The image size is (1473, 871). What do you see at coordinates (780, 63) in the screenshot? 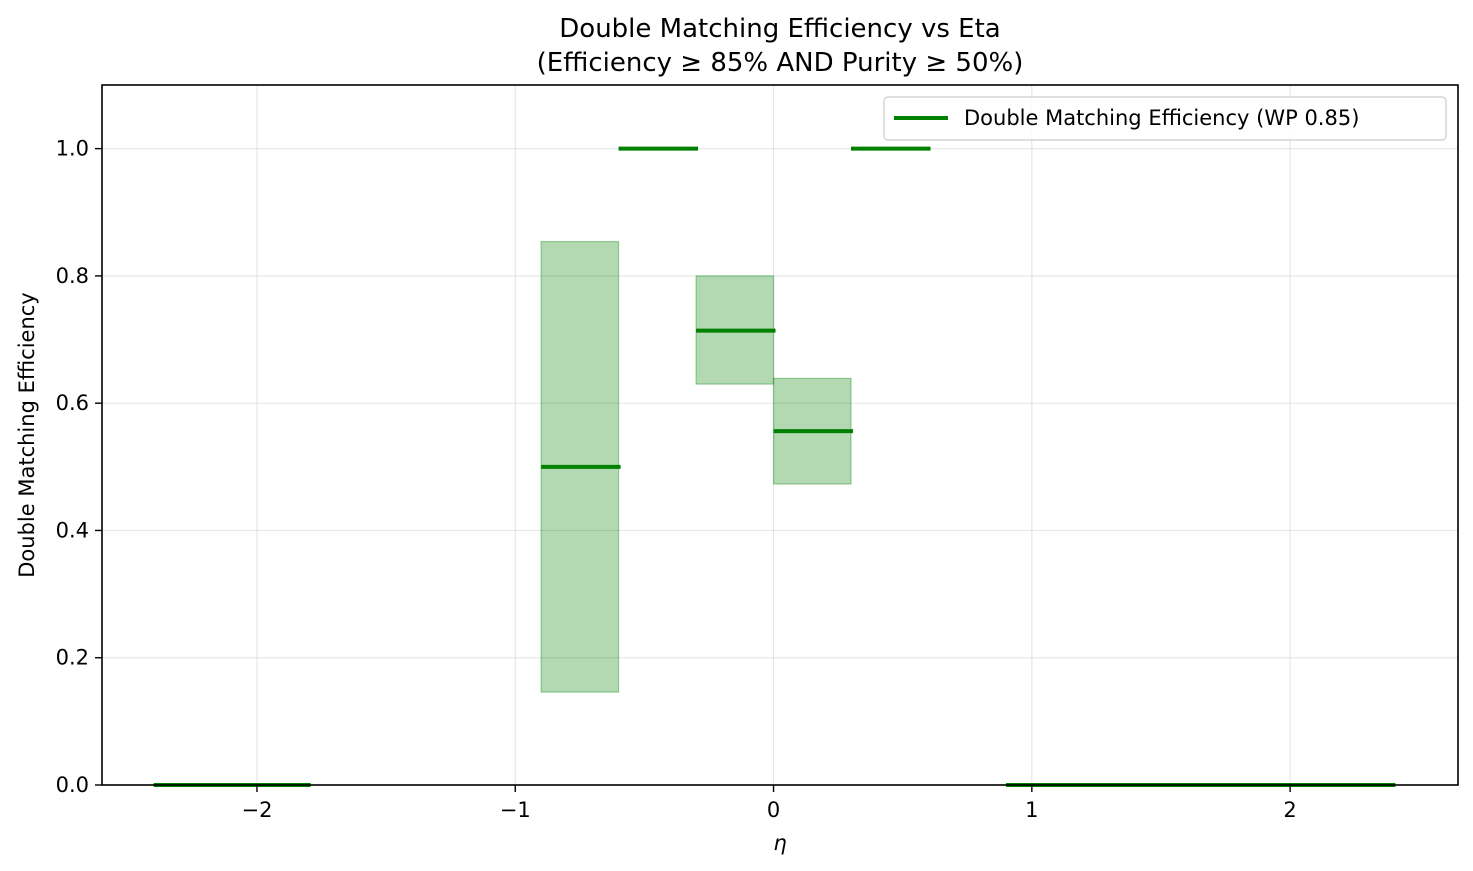
I see `chart-subtitle: (Efficiency ≥ 85% AND Purity ≥ 50%)` at bounding box center [780, 63].